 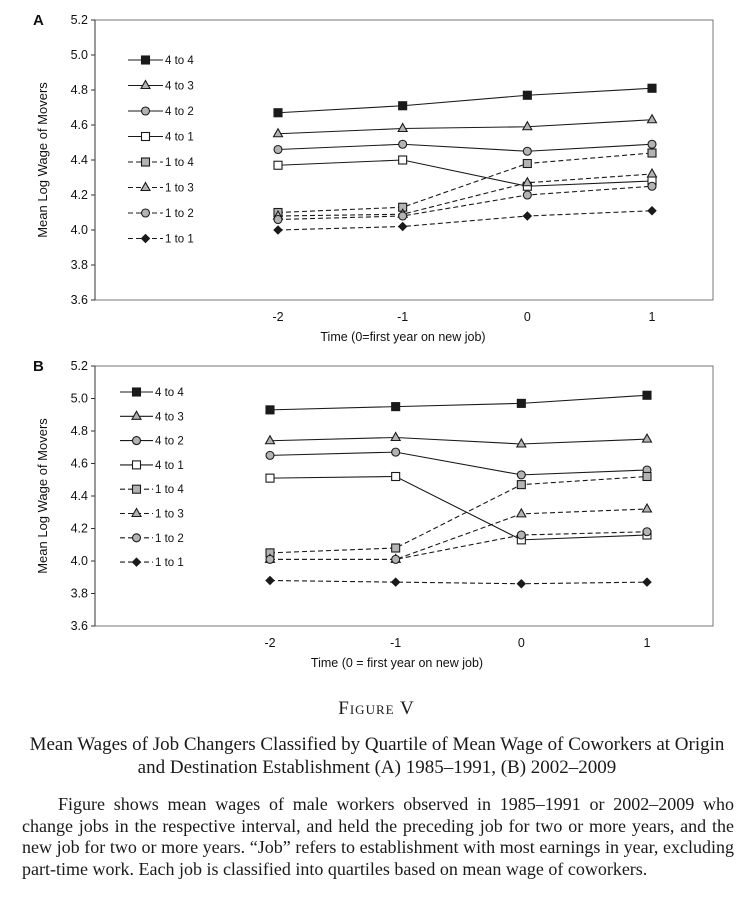 What do you see at coordinates (397, 663) in the screenshot?
I see `x-axis-title: Time (0 = first year on new job)` at bounding box center [397, 663].